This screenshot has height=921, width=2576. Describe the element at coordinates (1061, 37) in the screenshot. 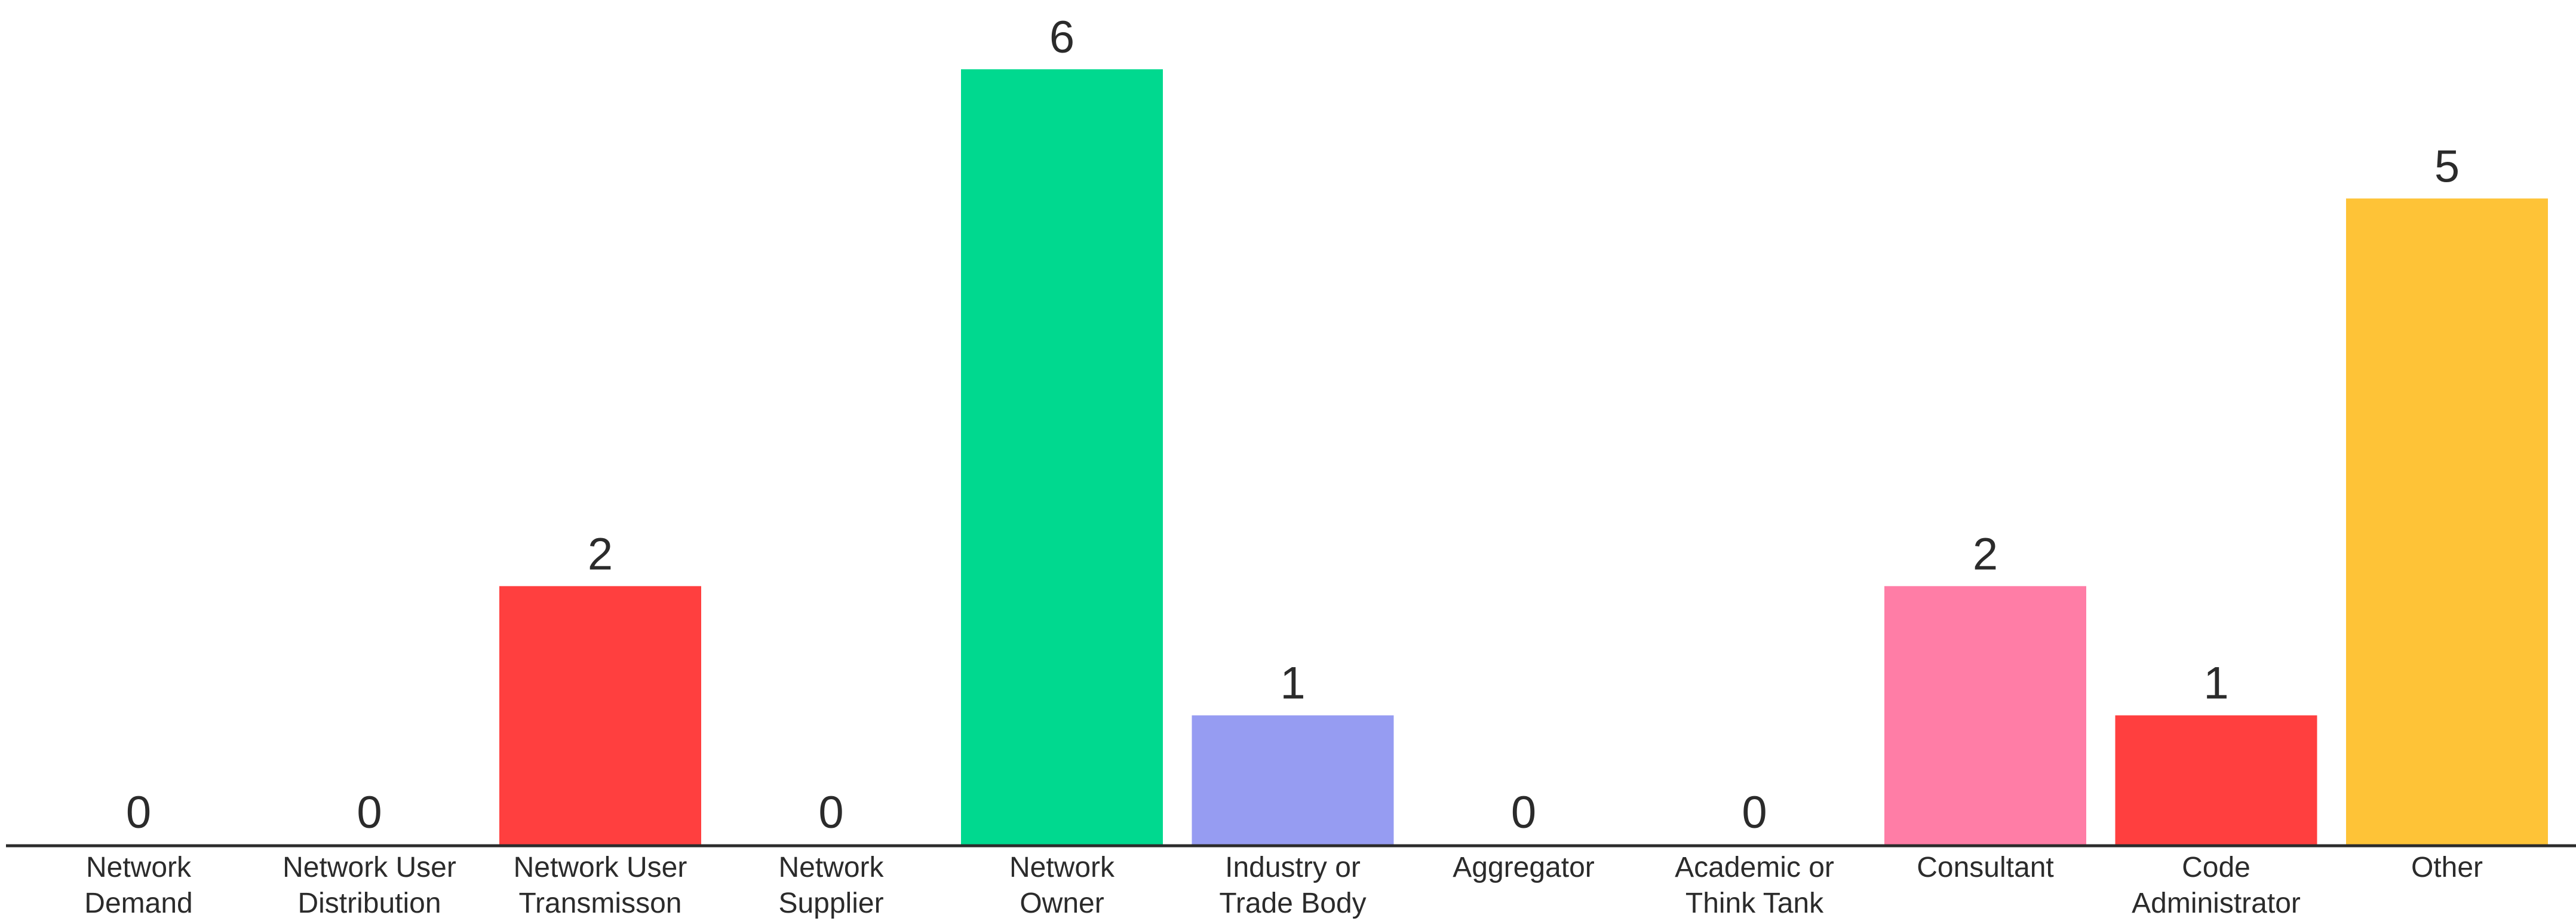

I see `value-label: 6` at that location.